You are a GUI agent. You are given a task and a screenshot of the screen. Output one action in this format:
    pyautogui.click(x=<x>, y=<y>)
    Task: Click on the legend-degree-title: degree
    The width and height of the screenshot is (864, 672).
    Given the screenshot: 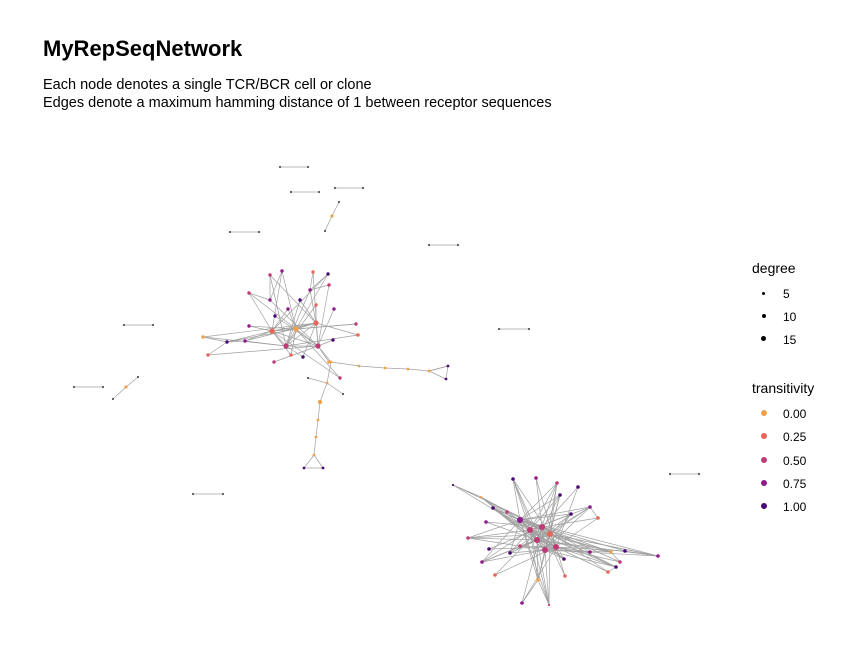 What is the action you would take?
    pyautogui.click(x=774, y=268)
    